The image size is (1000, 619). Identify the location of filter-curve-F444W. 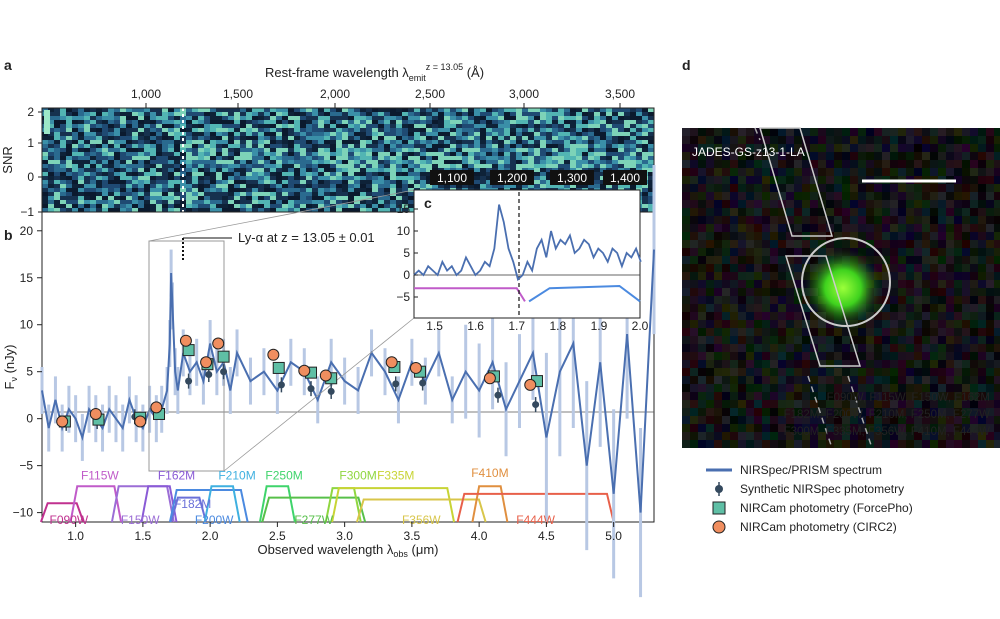
(535, 507).